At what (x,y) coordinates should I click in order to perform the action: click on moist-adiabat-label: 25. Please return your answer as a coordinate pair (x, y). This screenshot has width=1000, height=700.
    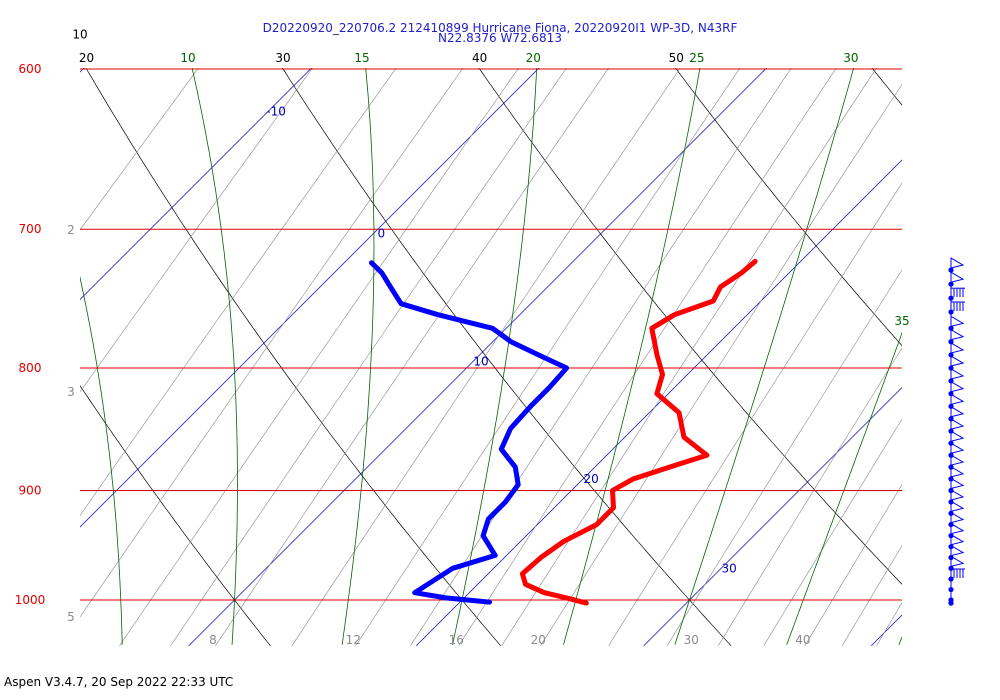
    Looking at the image, I should click on (696, 58).